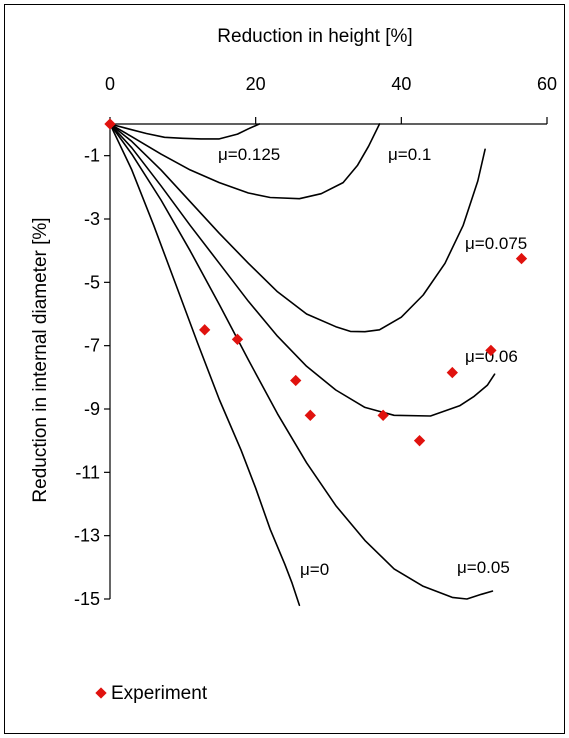 The height and width of the screenshot is (738, 569). What do you see at coordinates (496, 243) in the screenshot?
I see `series-label: μ=0.075` at bounding box center [496, 243].